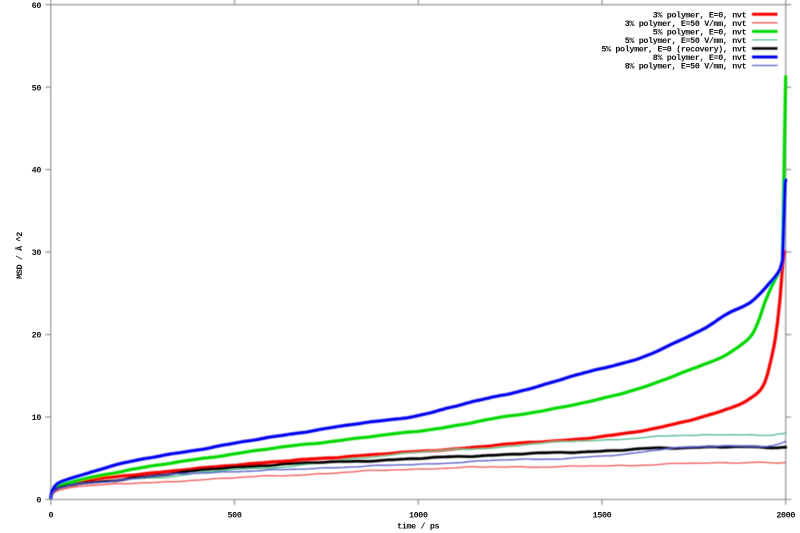 The height and width of the screenshot is (533, 800). I want to click on svg-text: 1000, so click(418, 516).